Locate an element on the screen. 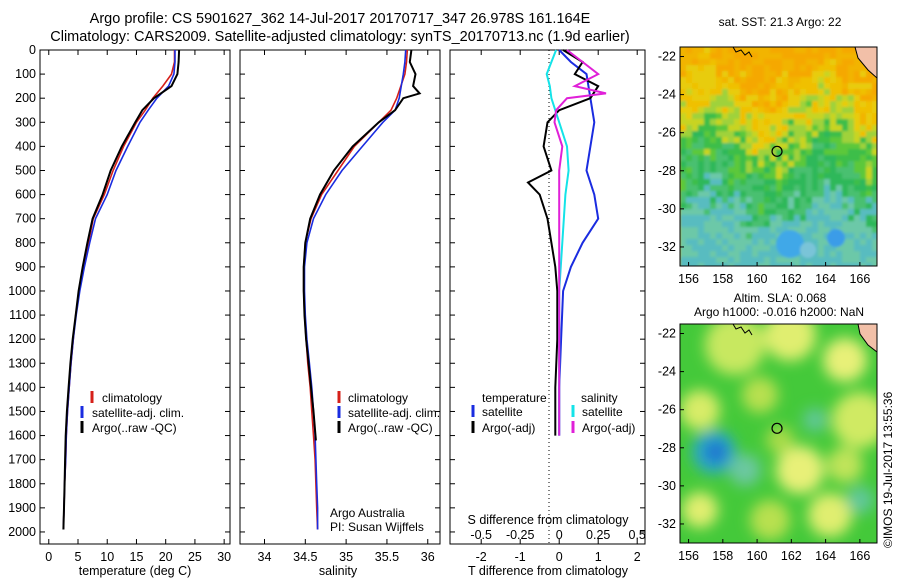  lat-tick-label: -24 is located at coordinates (667, 95).